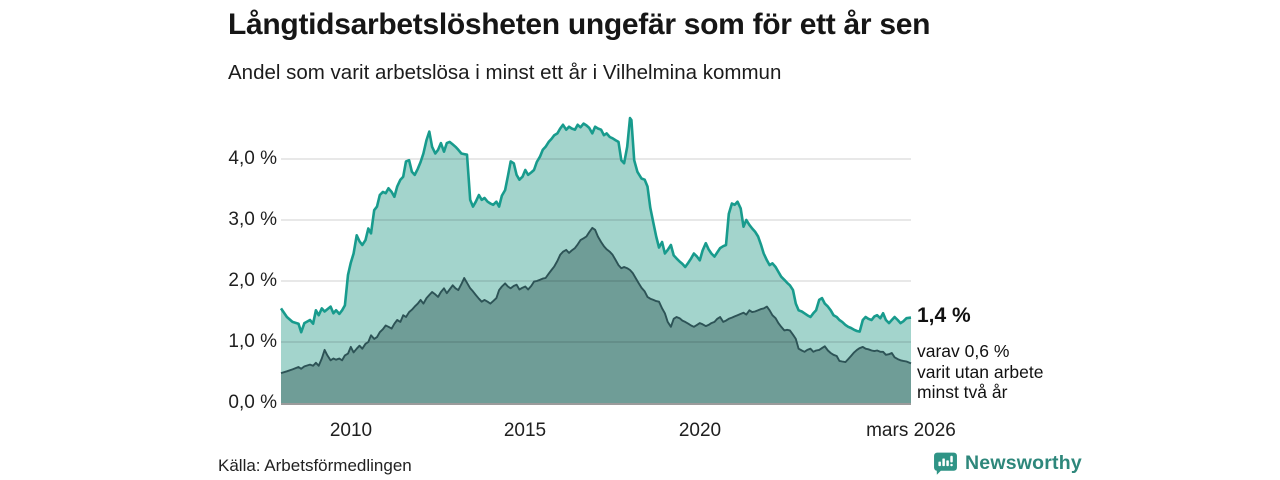 Image resolution: width=1280 pixels, height=480 pixels. Describe the element at coordinates (252, 158) in the screenshot. I see `y-tick-label-4: 4,0 %` at that location.